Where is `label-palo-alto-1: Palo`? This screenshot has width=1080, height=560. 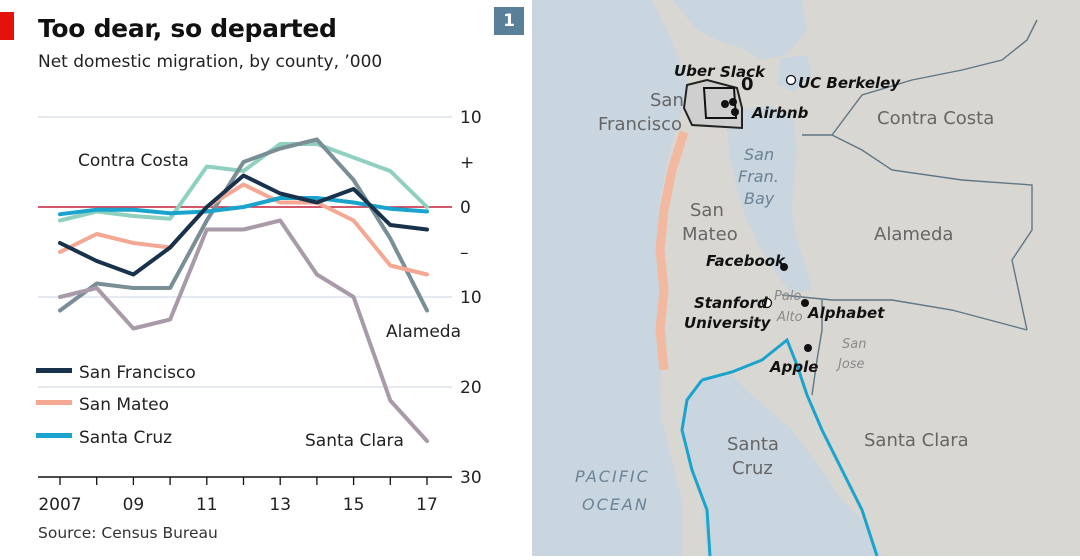
label-palo-alto-1: Palo is located at coordinates (787, 296).